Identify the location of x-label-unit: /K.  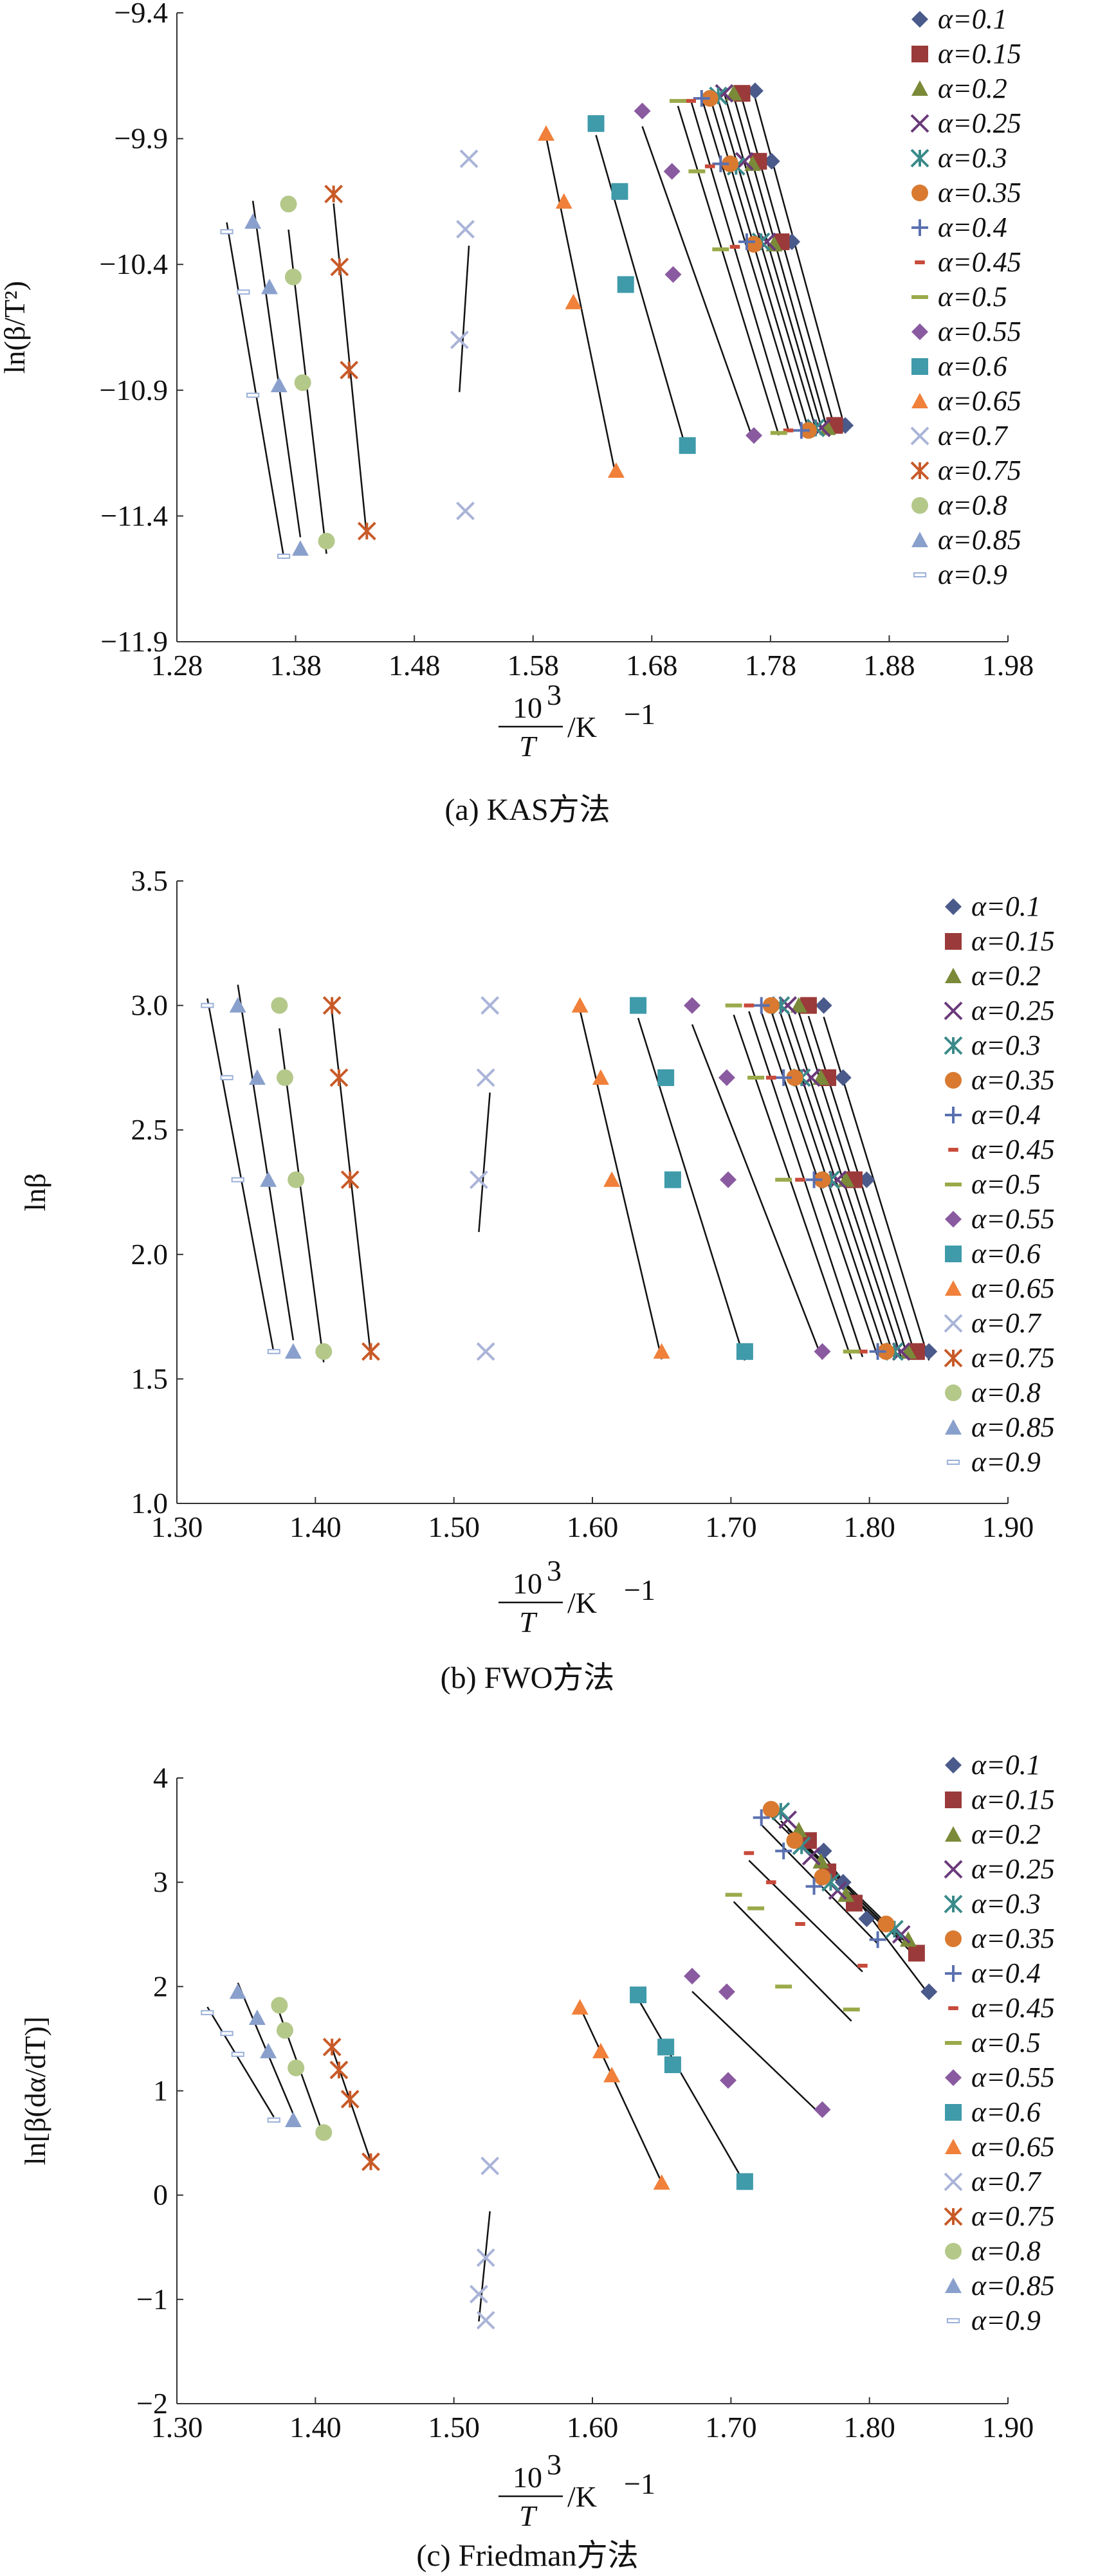
(582, 1602).